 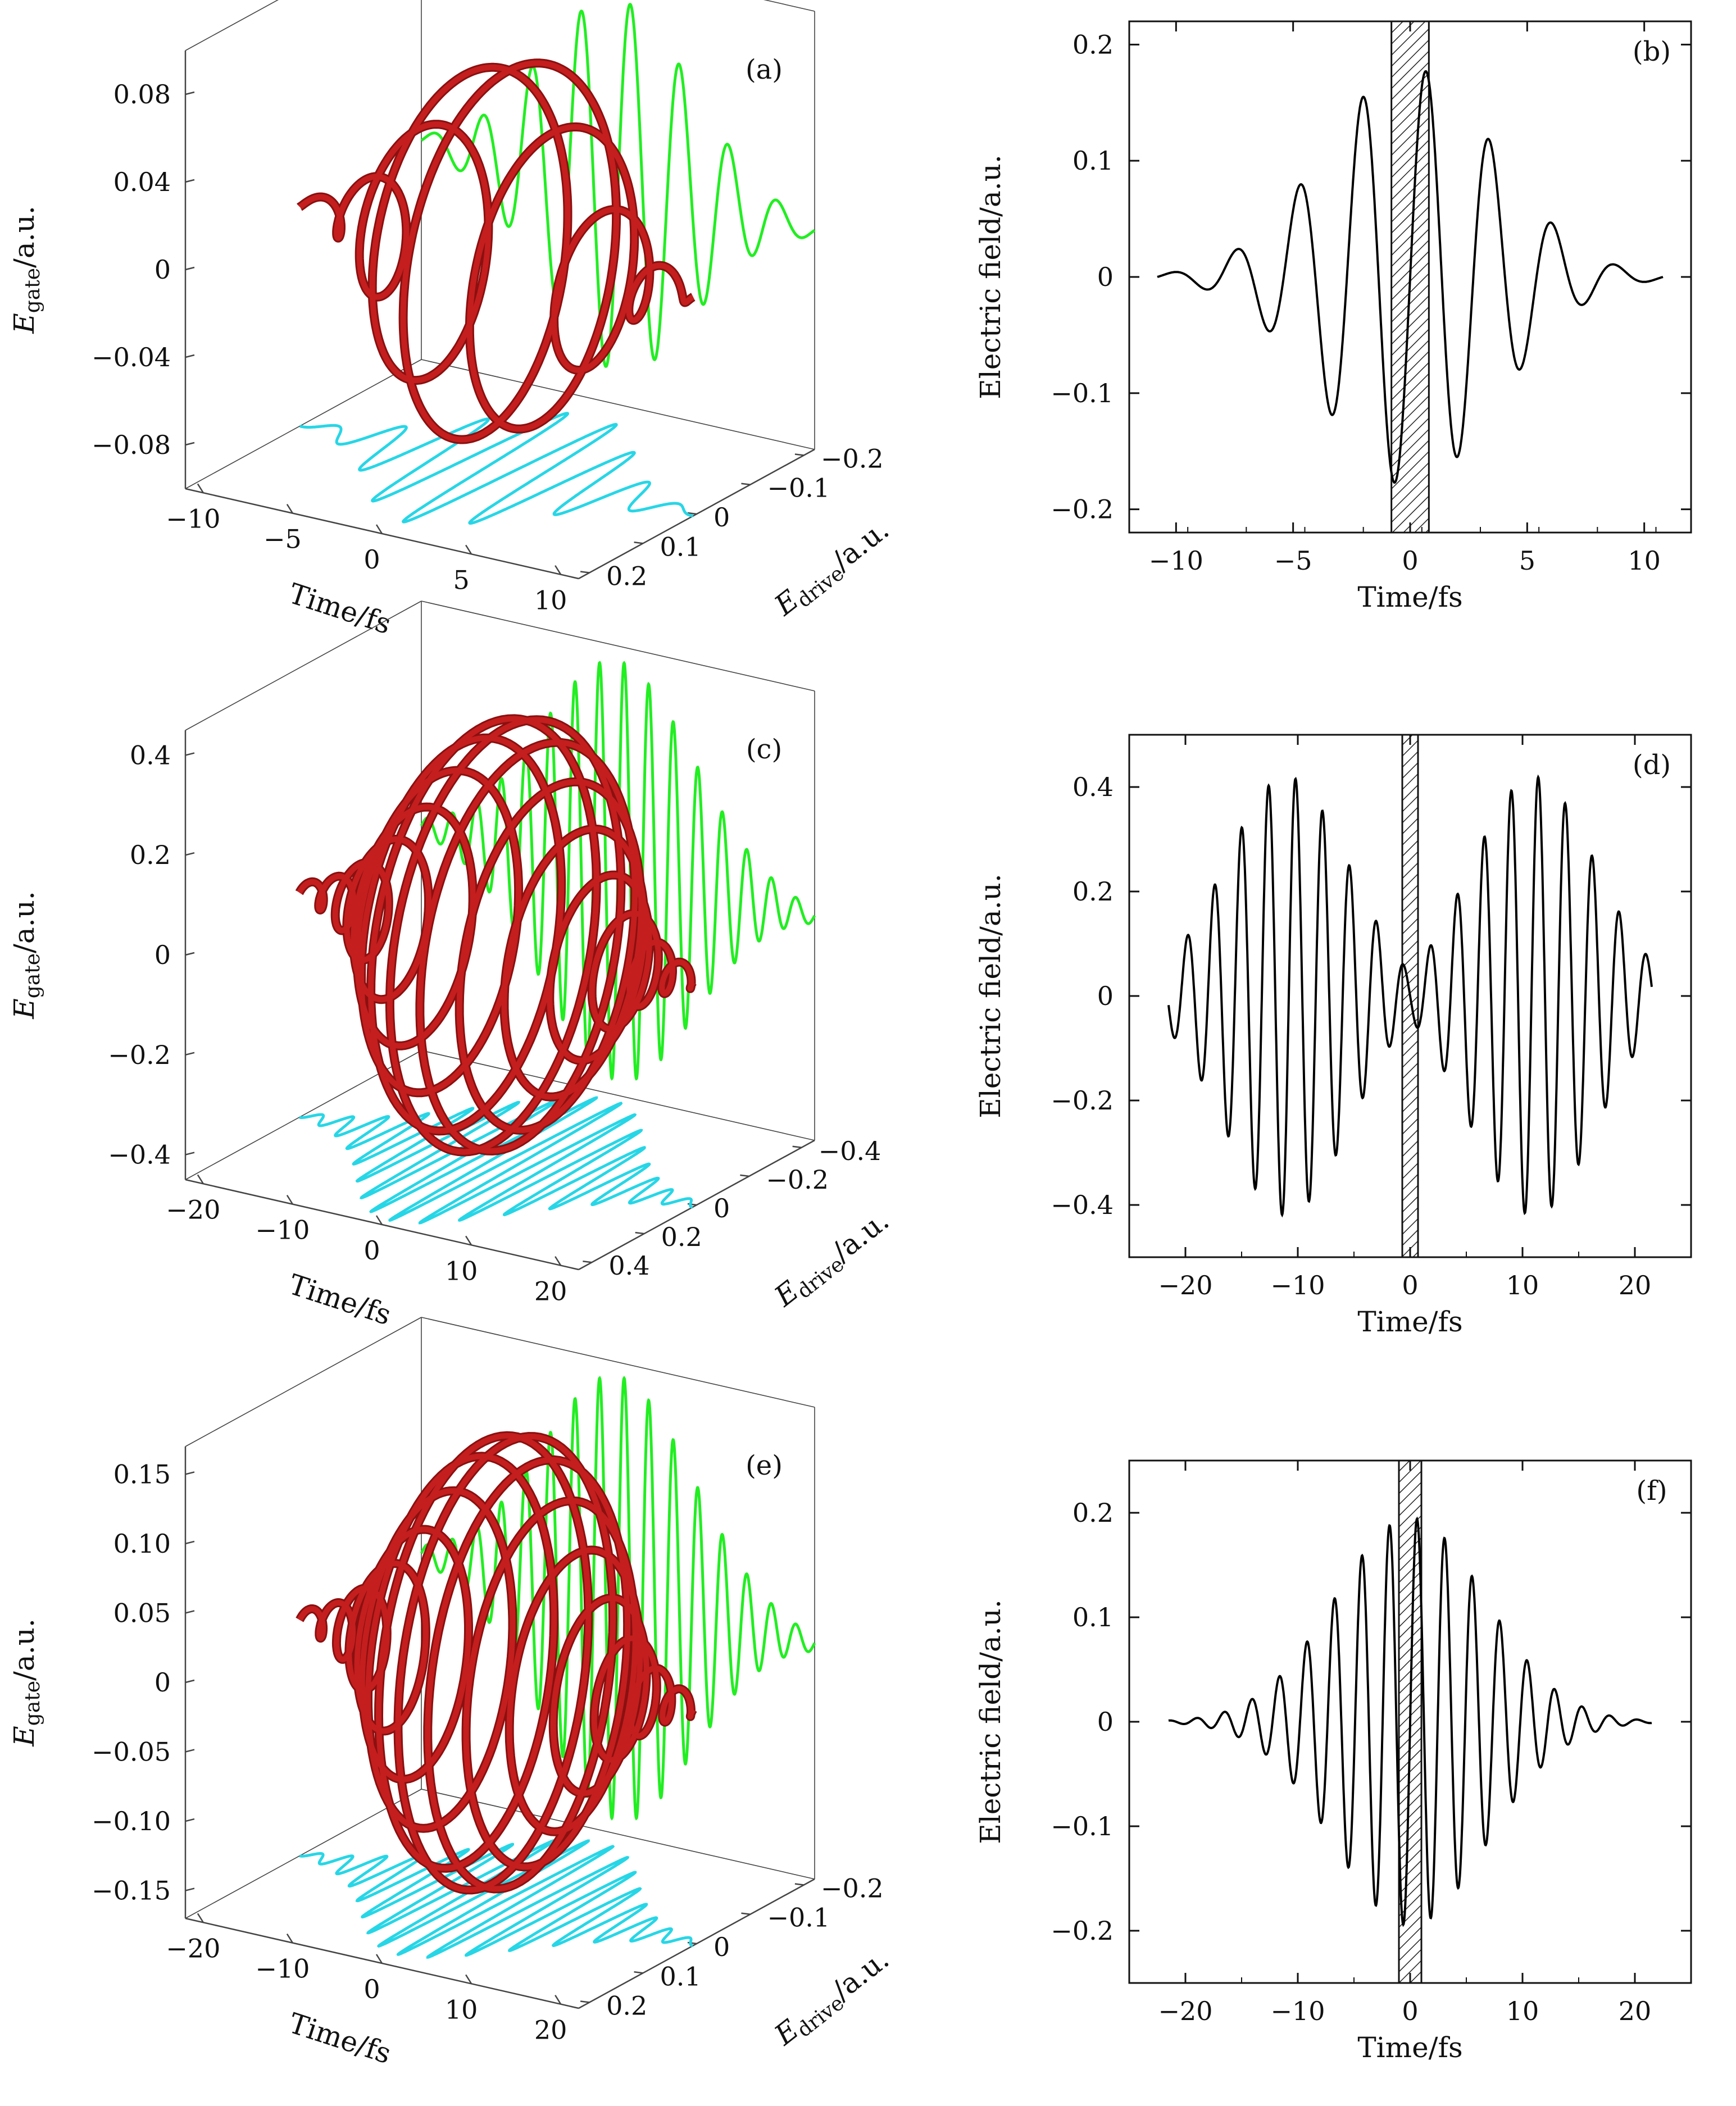 What do you see at coordinates (681, 546) in the screenshot?
I see `drive-tick-label: 0.1` at bounding box center [681, 546].